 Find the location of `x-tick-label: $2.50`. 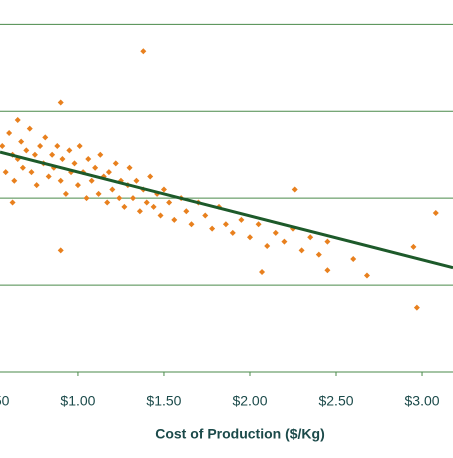

x-tick-label: $2.50 is located at coordinates (335, 401).